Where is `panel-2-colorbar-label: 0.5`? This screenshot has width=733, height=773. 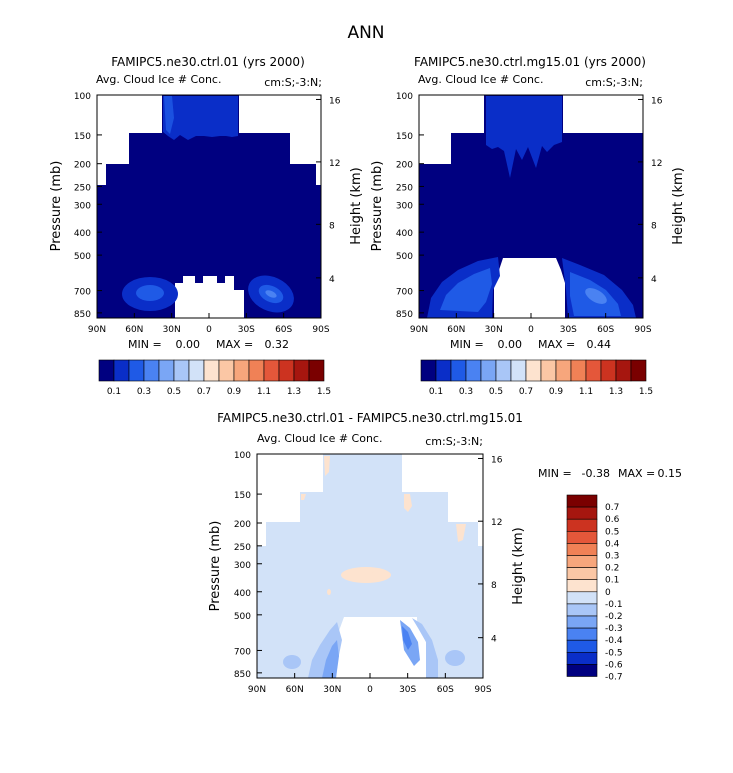
panel-2-colorbar-label: 0.5 is located at coordinates (496, 392).